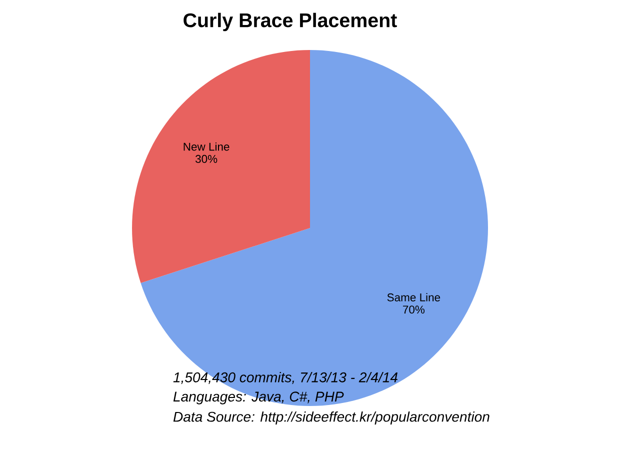 Image resolution: width=620 pixels, height=465 pixels. I want to click on text: Languages: Java, C#, PHP, so click(258, 398).